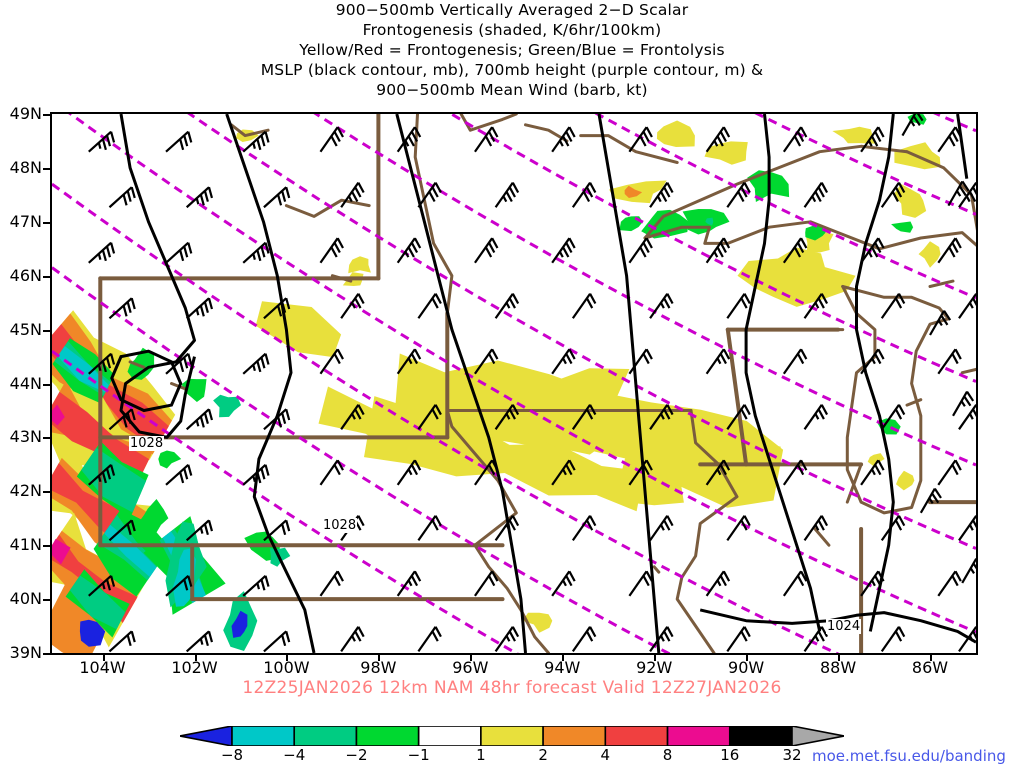 Image resolution: width=1024 pixels, height=768 pixels. Describe the element at coordinates (909, 756) in the screenshot. I see `site-watermark: moe.met.fsu.edu/banding` at that location.